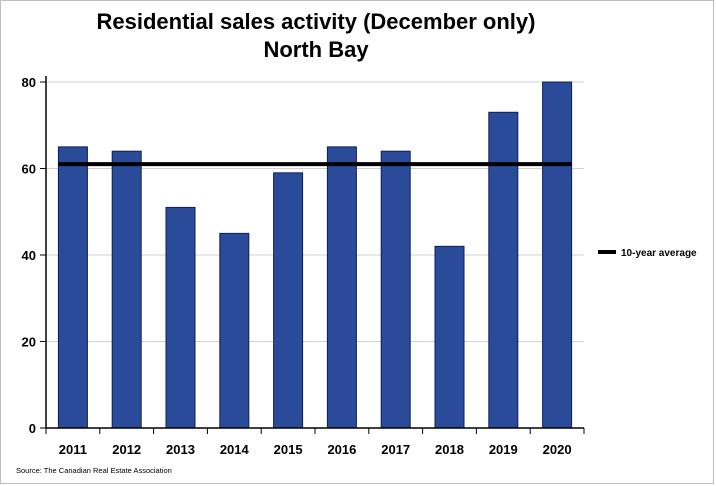 The image size is (716, 486). Describe the element at coordinates (29, 169) in the screenshot. I see `y-tick-label: 60` at that location.